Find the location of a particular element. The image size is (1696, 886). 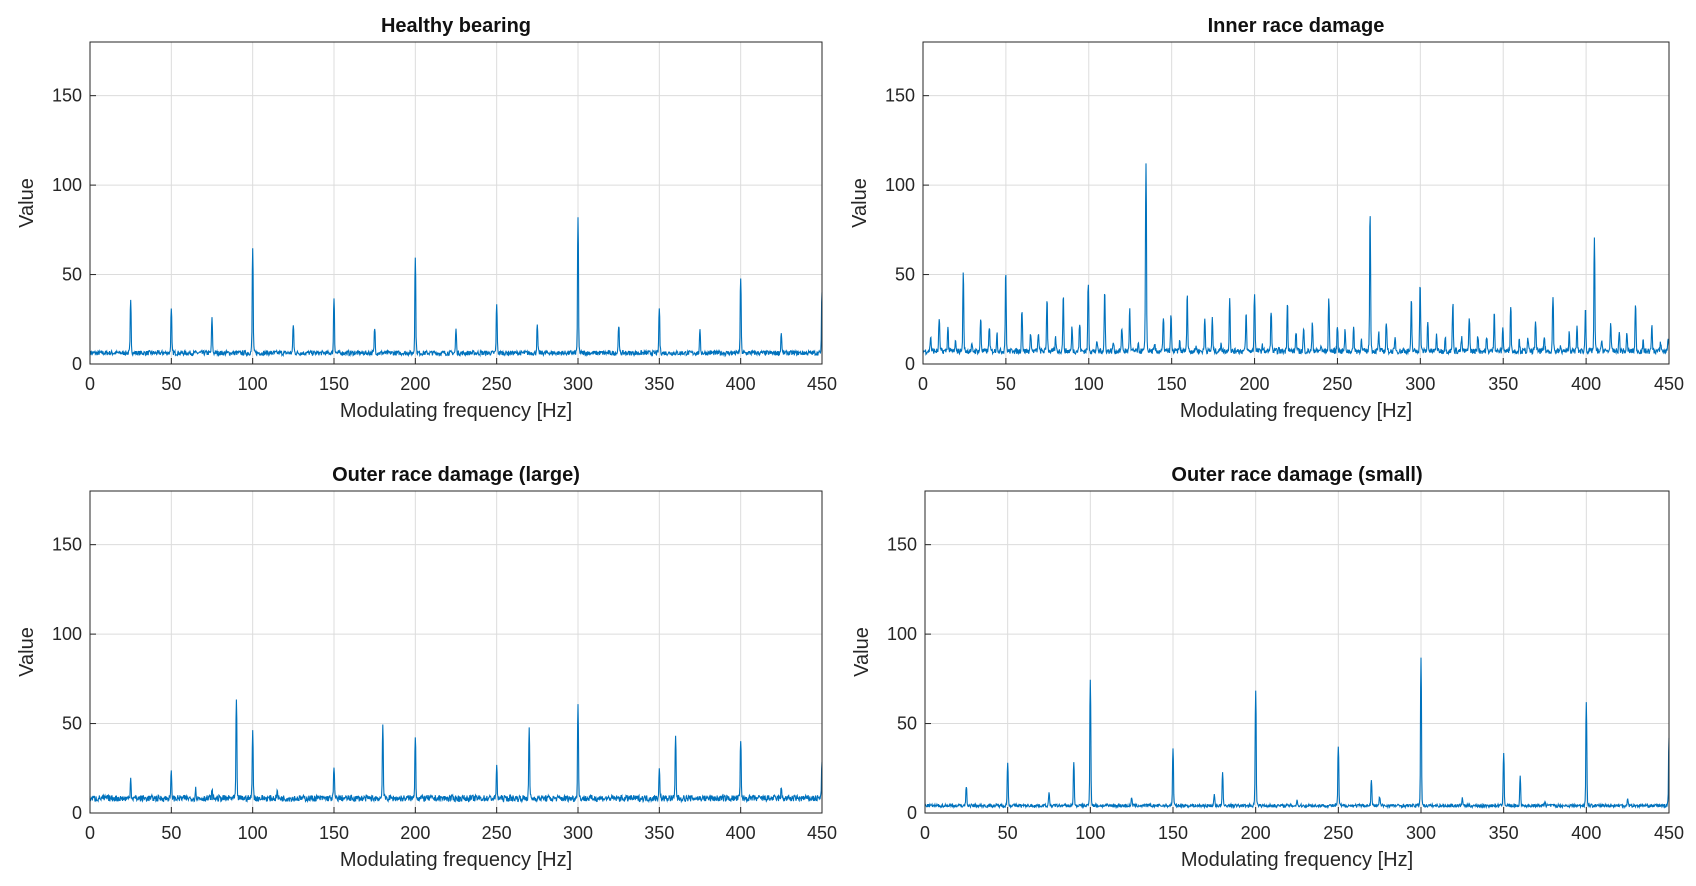

subplot-title: Outer race damage (large) is located at coordinates (456, 475).